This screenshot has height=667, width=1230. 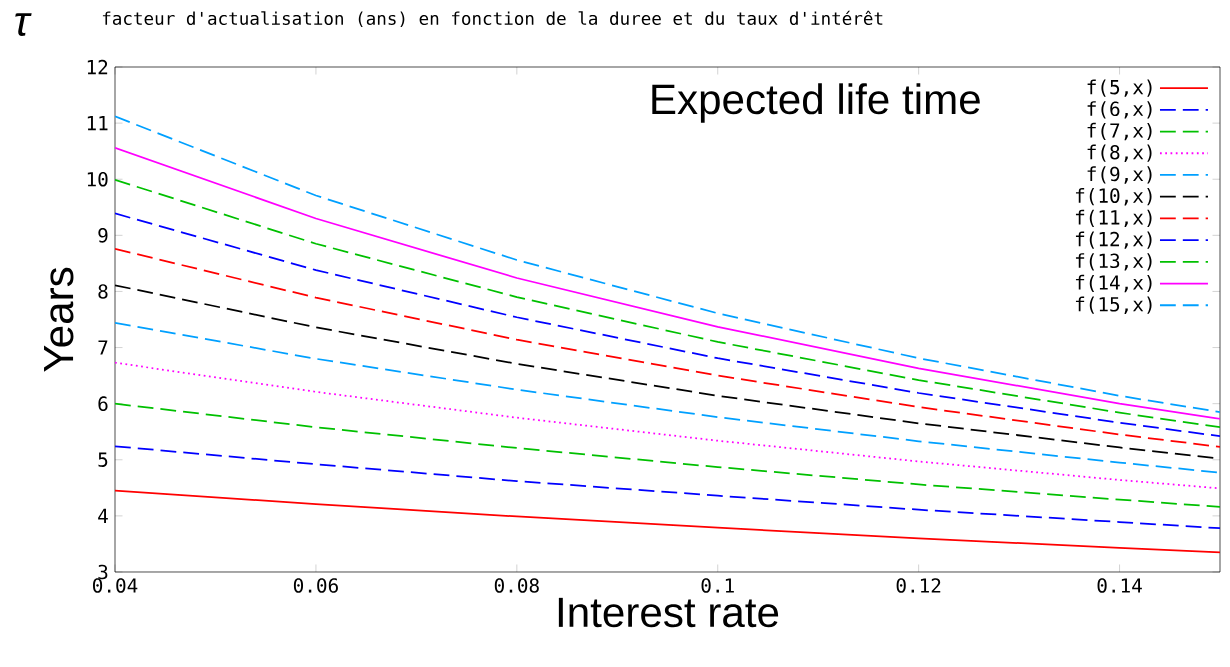 I want to click on legend-label: f(10,x), so click(x=1113, y=197).